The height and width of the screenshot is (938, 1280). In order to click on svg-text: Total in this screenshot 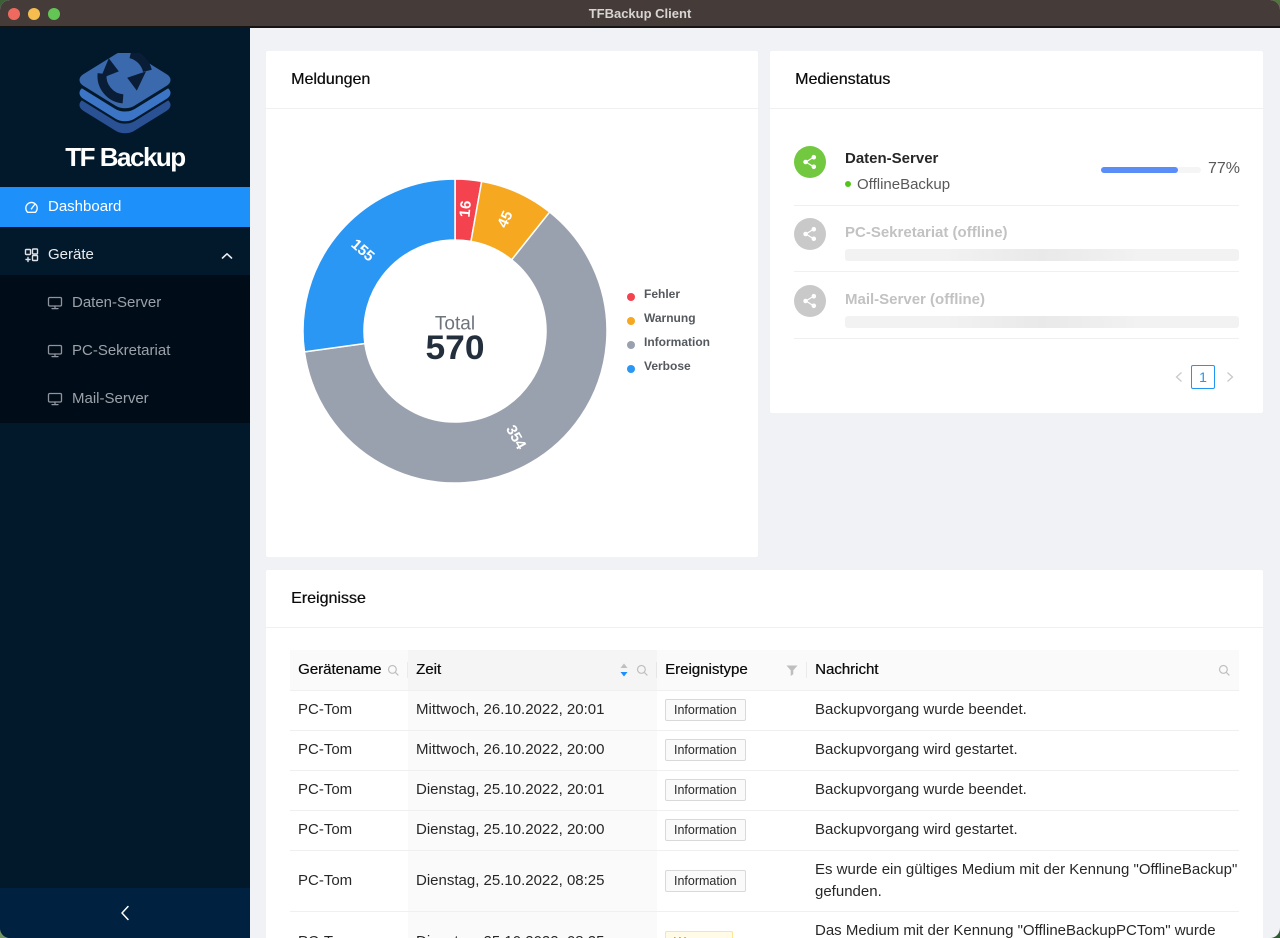, I will do `click(455, 324)`.